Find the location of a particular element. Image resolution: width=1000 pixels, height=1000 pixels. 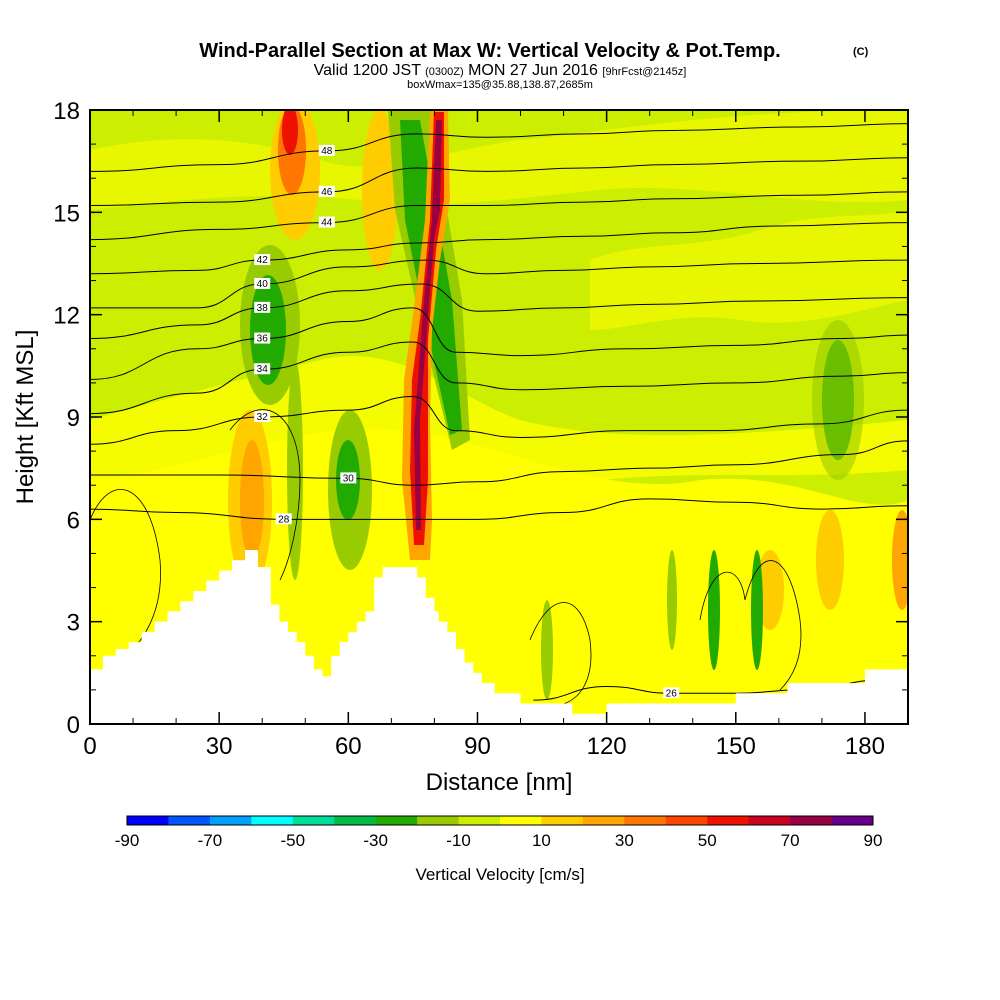

isentrope-label-48: 48 is located at coordinates (326, 150).